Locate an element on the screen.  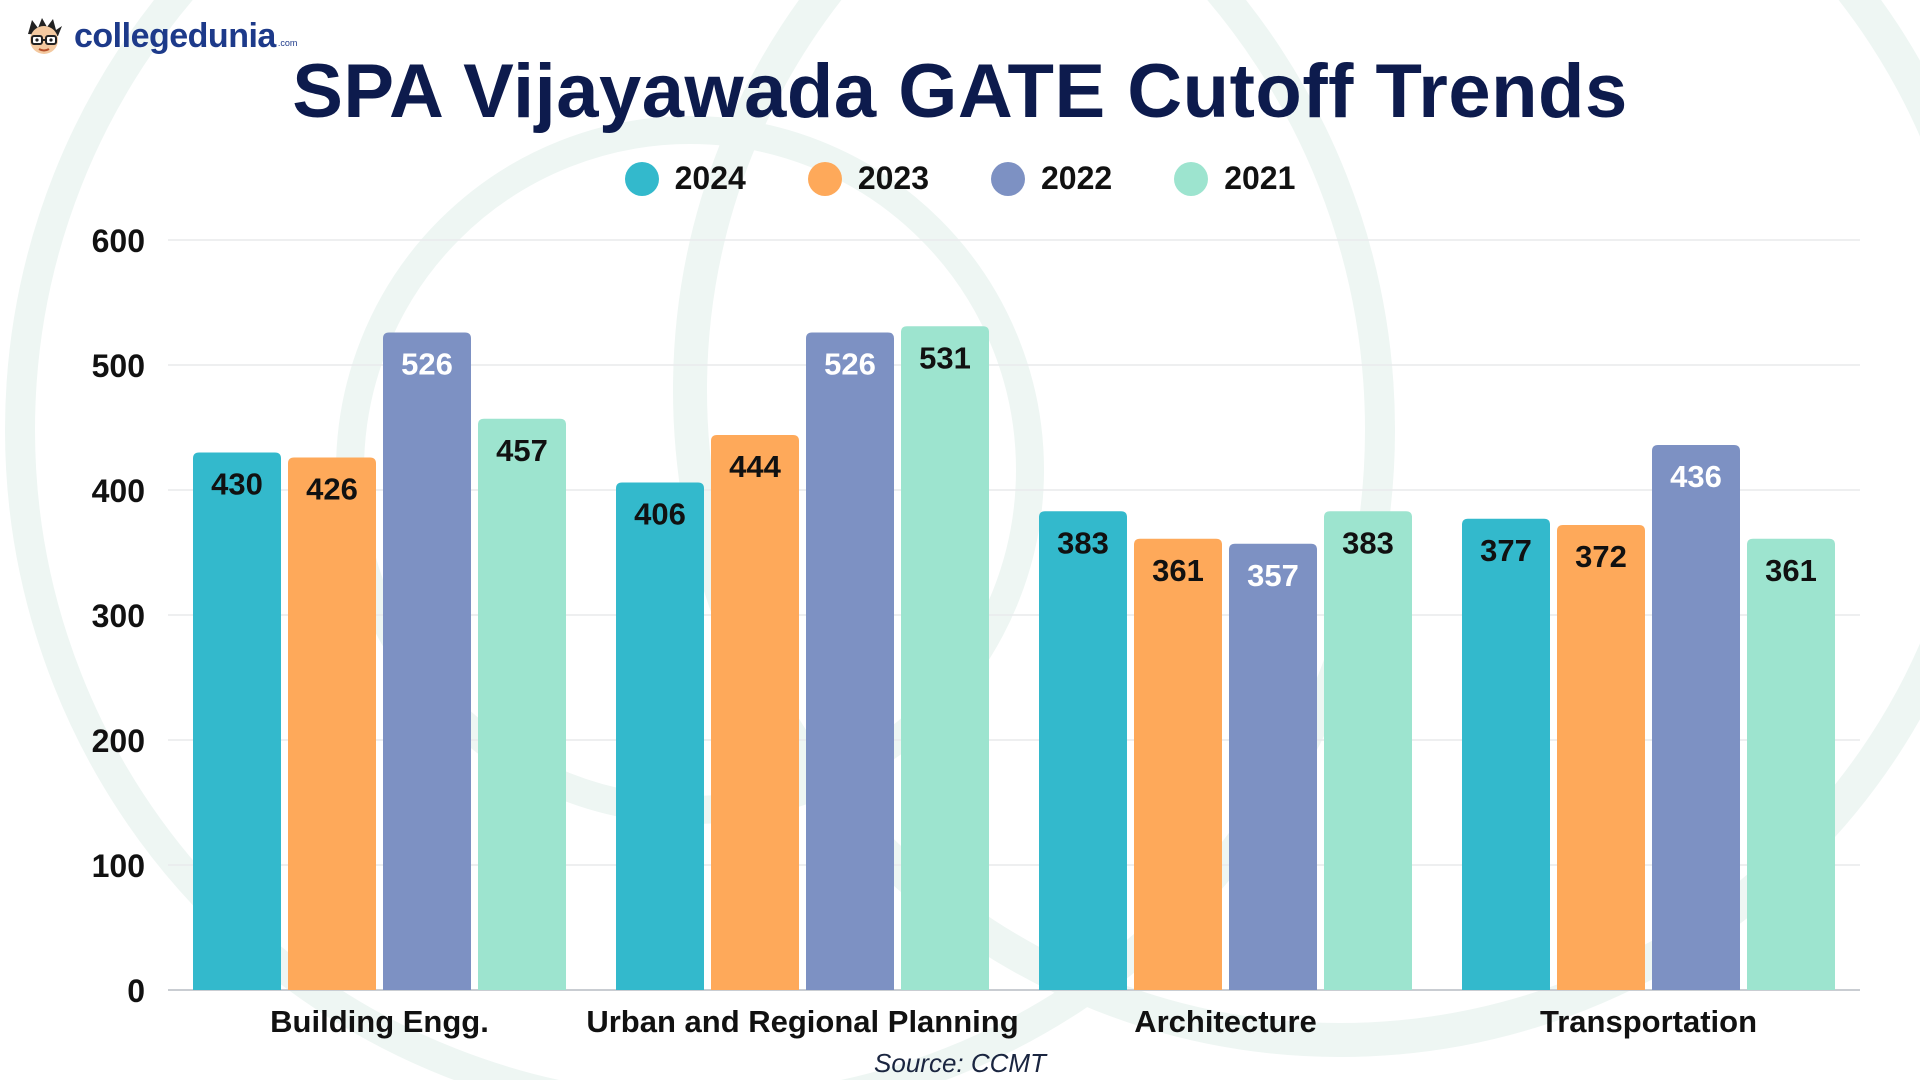
y-tick-400: 400 is located at coordinates (118, 491).